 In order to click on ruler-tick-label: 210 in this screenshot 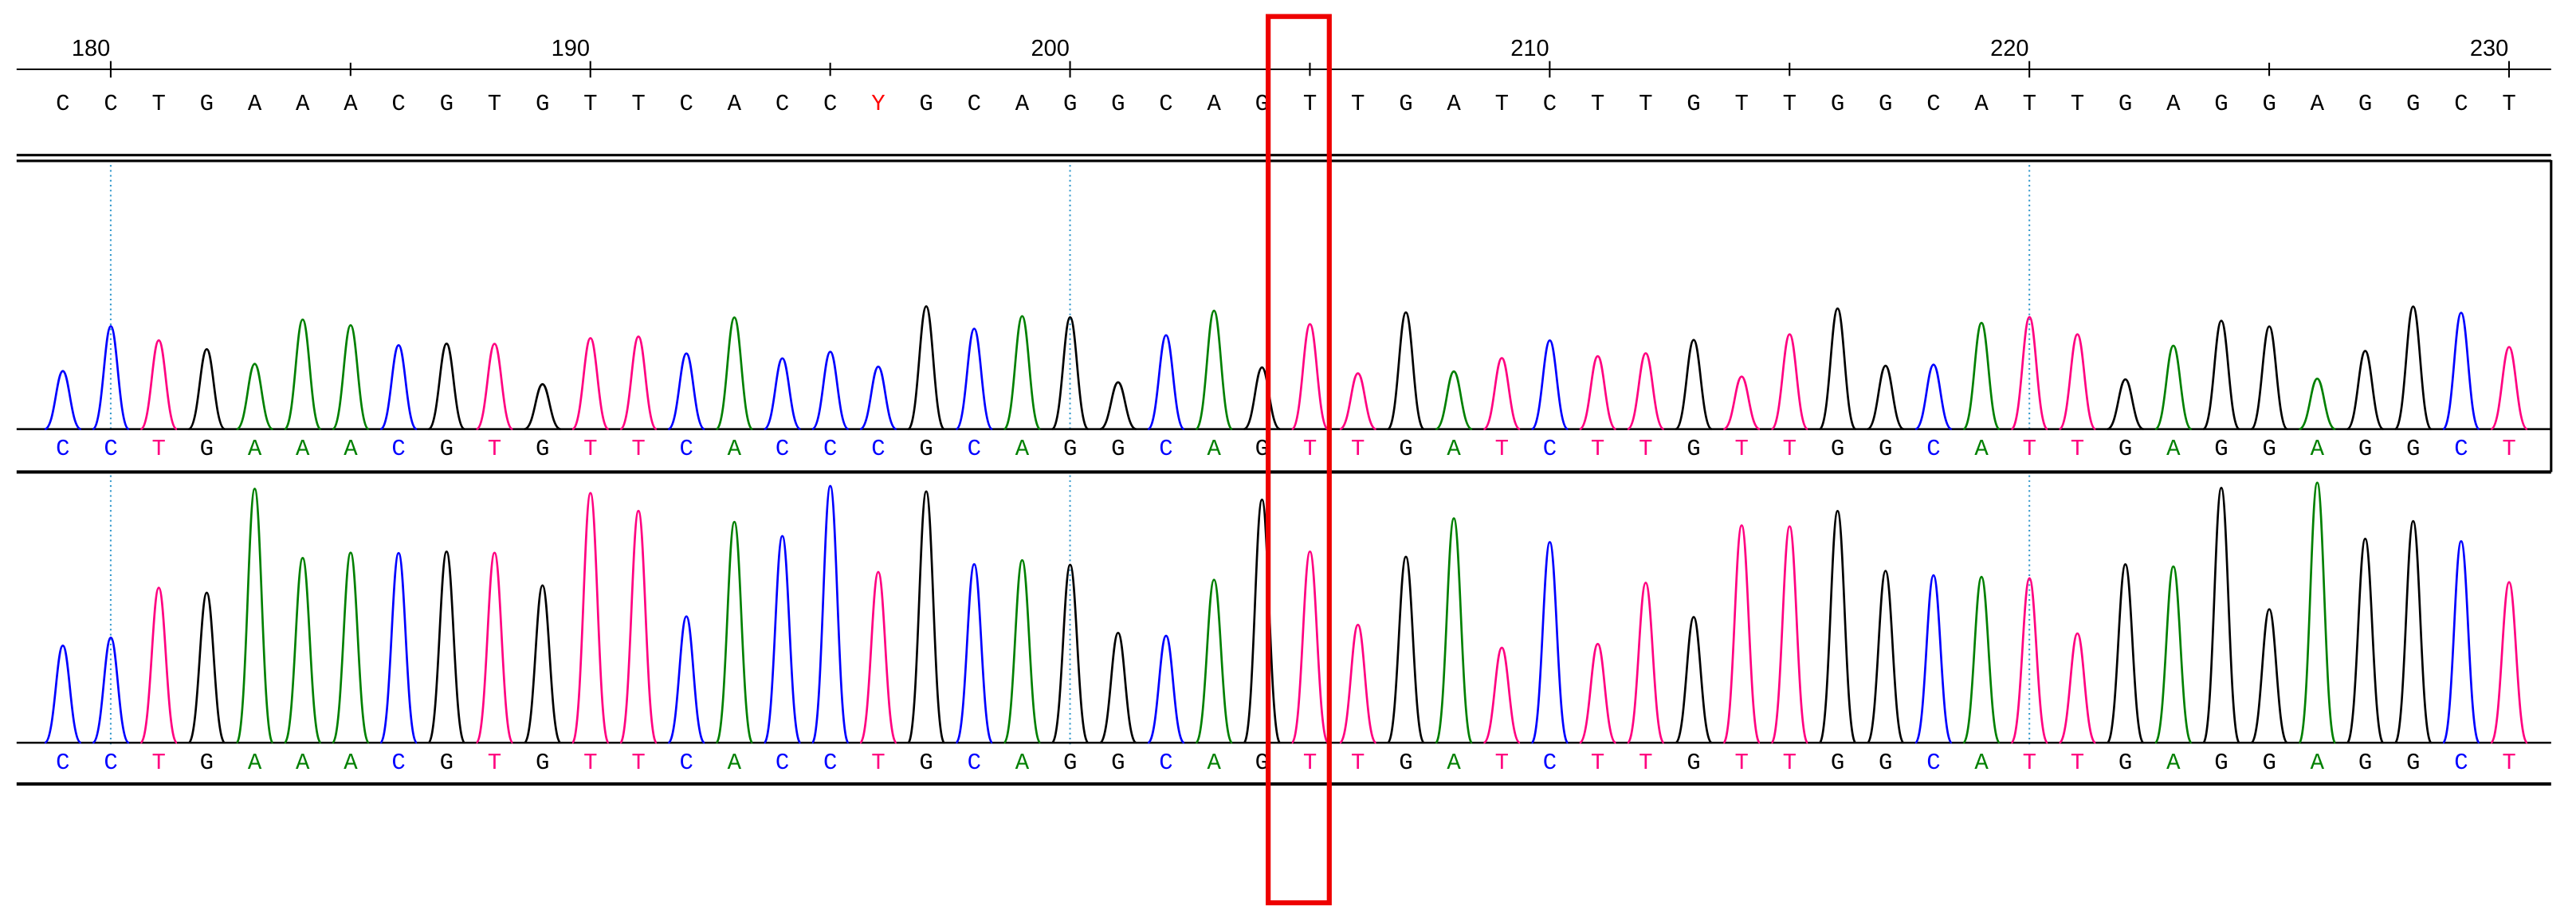, I will do `click(1529, 49)`.